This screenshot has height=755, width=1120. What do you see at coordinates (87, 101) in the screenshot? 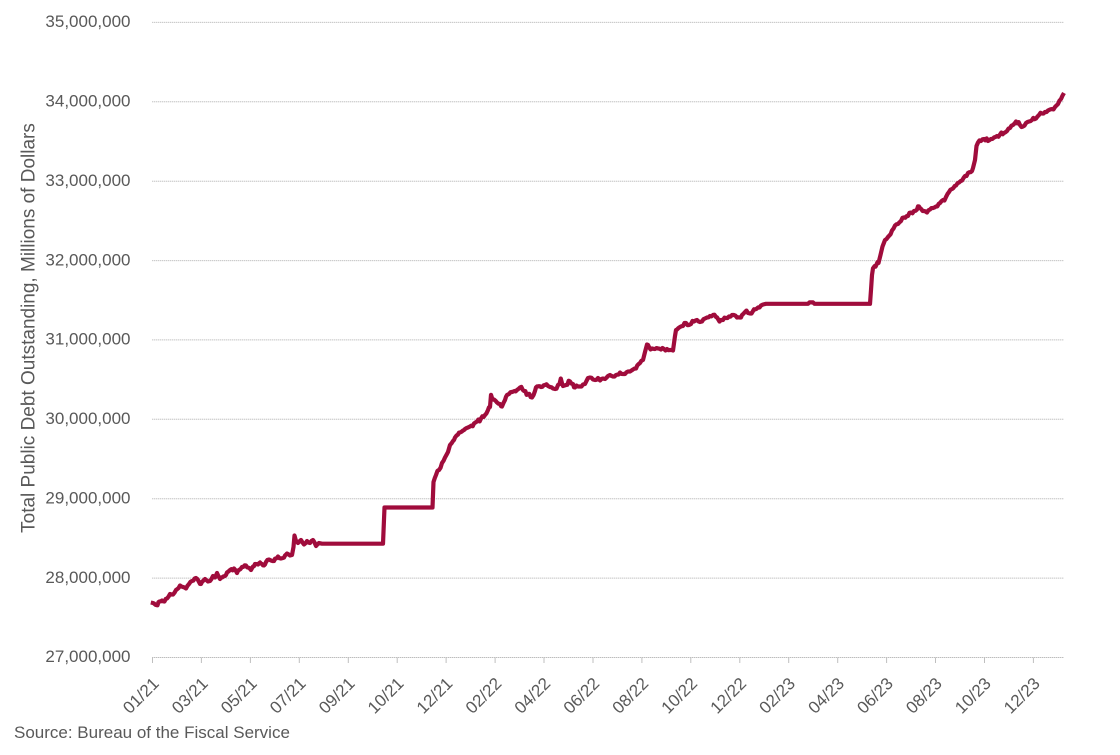
I see `svg-text: 34,000,000` at bounding box center [87, 101].